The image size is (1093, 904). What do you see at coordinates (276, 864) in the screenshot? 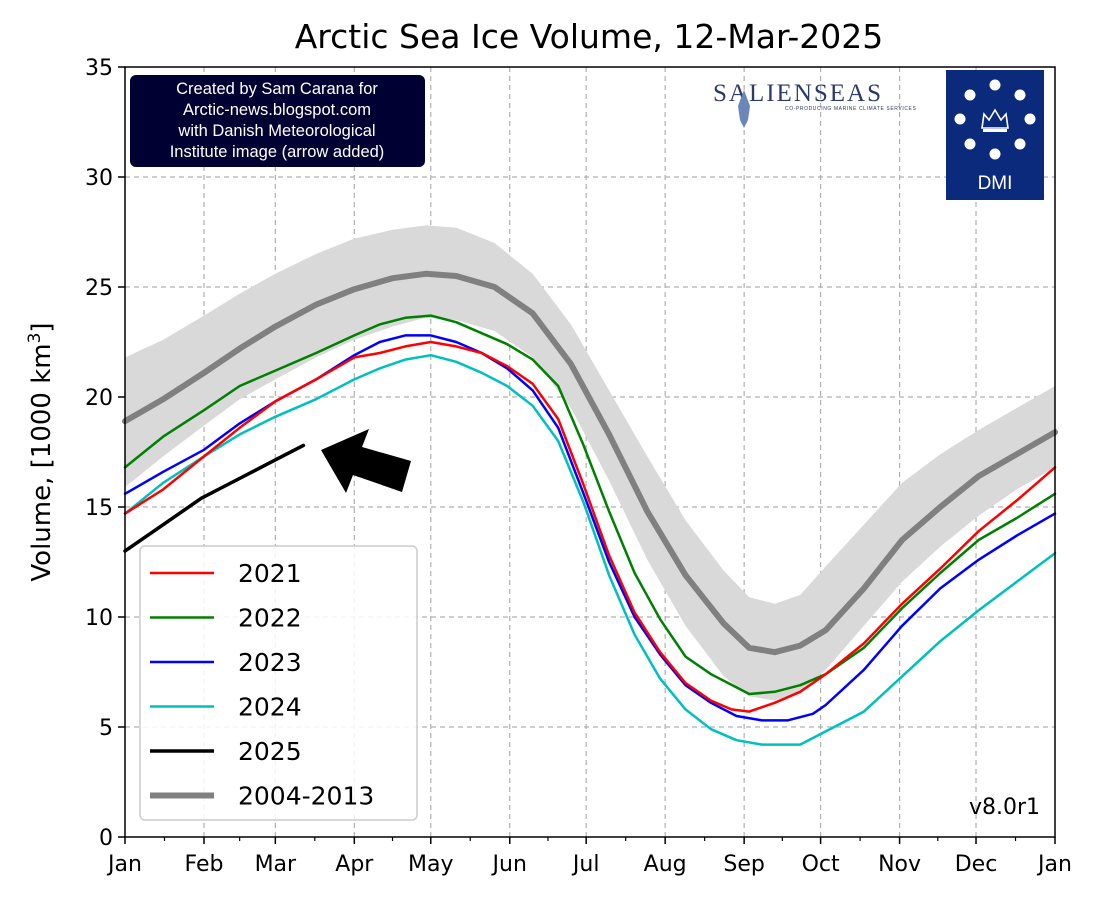
I see `x-tick-label: Mar` at bounding box center [276, 864].